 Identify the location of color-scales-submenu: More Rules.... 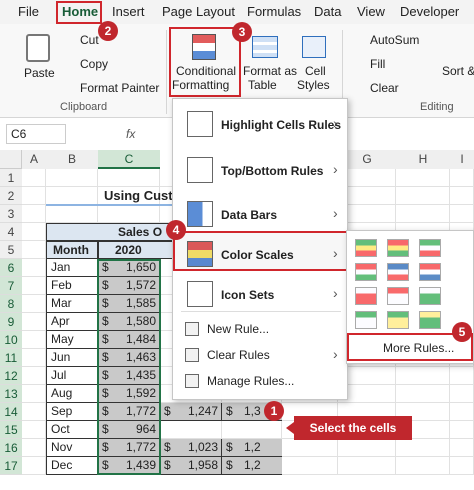
(410, 297).